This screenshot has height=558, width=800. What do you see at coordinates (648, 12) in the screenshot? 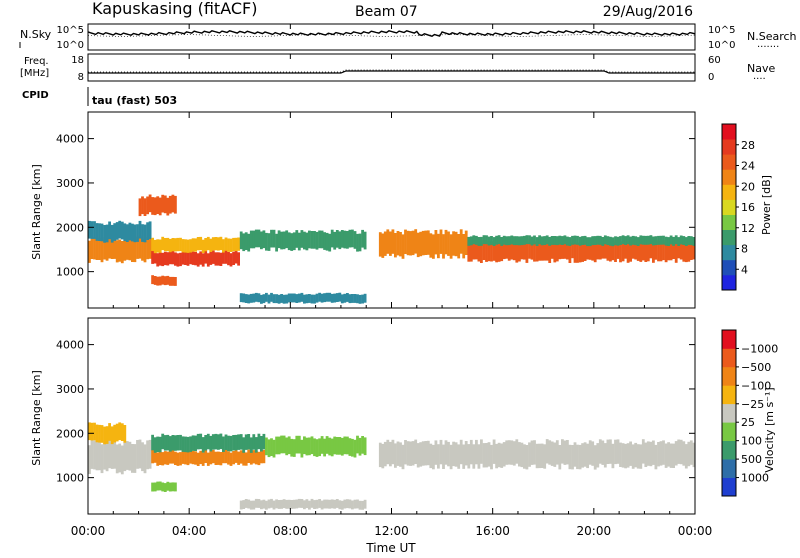
I see `date-label: 29/Aug/2016` at bounding box center [648, 12].